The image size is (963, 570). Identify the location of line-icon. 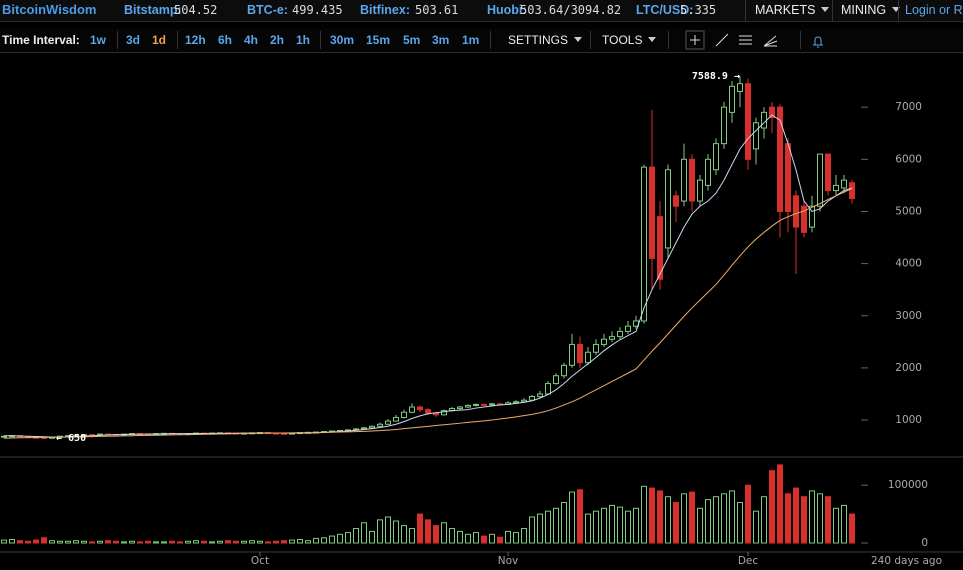
(722, 40).